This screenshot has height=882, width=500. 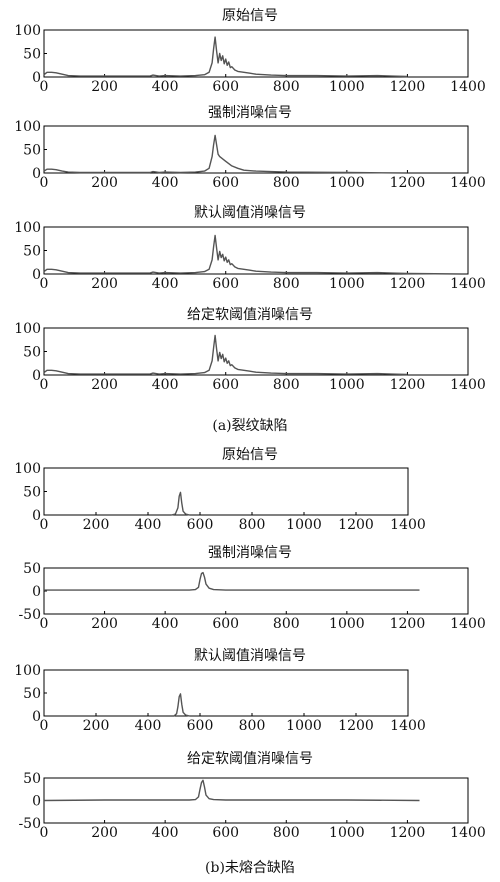 I want to click on figure-caption: (a)裂纹缺陷, so click(x=249, y=426).